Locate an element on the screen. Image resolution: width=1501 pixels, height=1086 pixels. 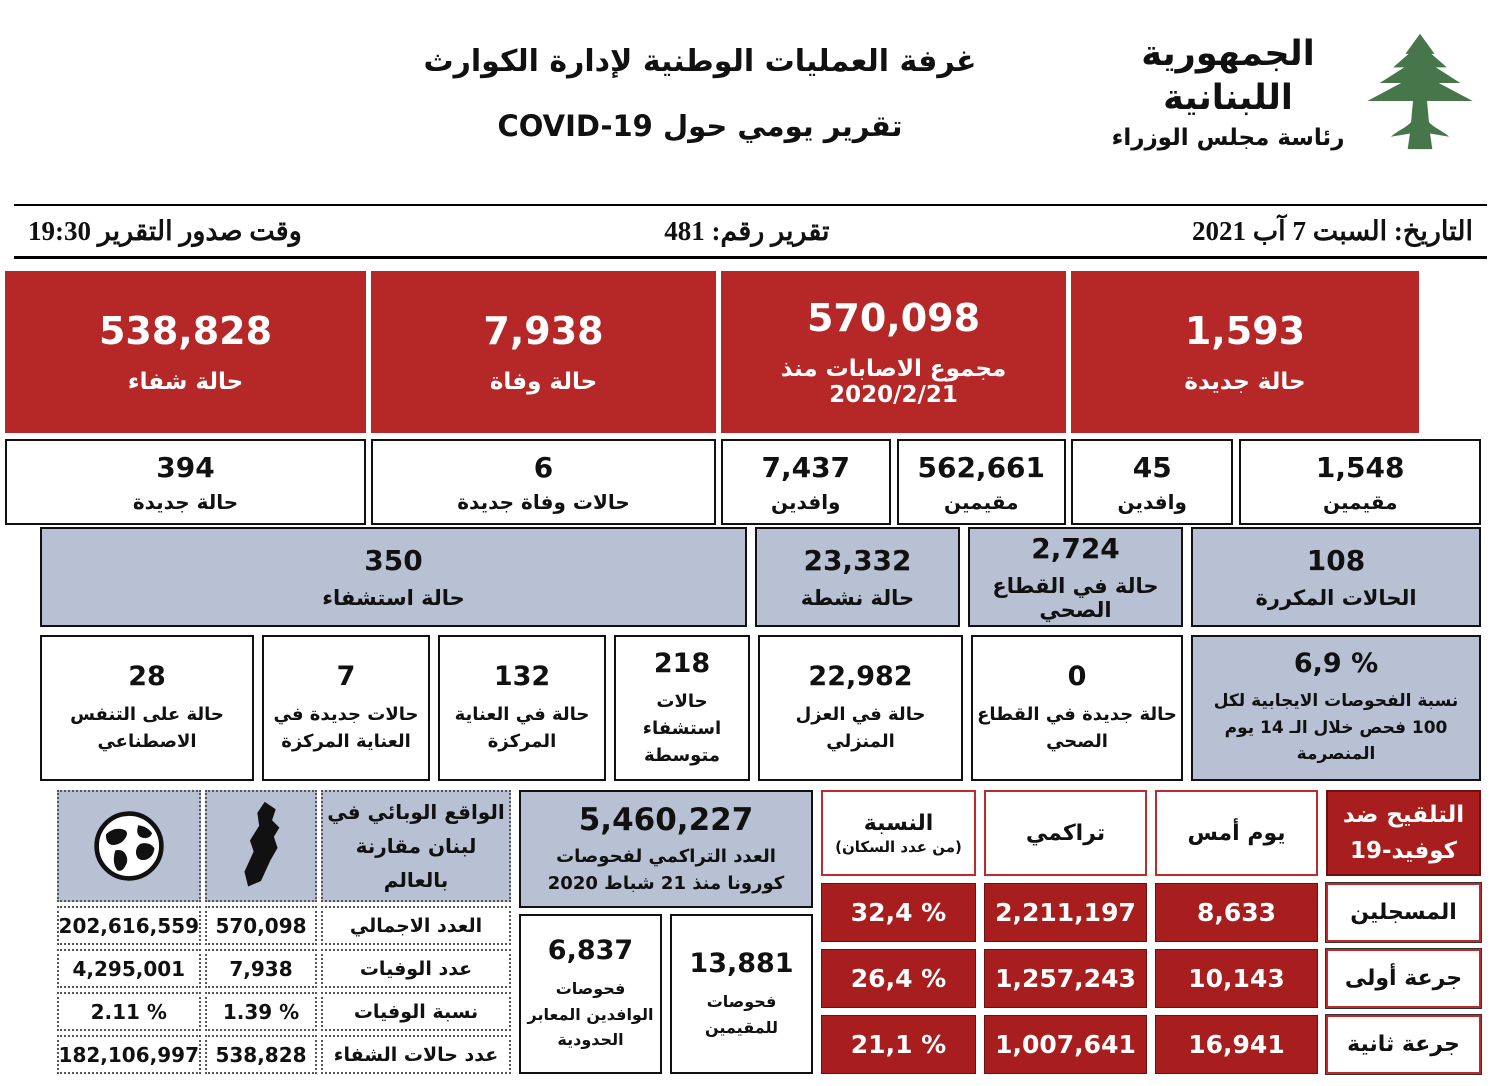
new-recovered-card: 394 حالة جديدة is located at coordinates (185, 482).